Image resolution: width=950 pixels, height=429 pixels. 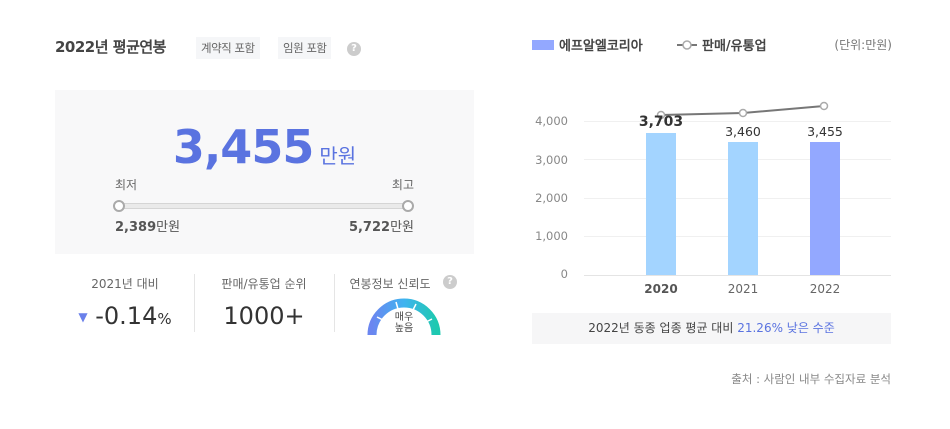 I want to click on y-tick: 2,000, so click(x=551, y=198).